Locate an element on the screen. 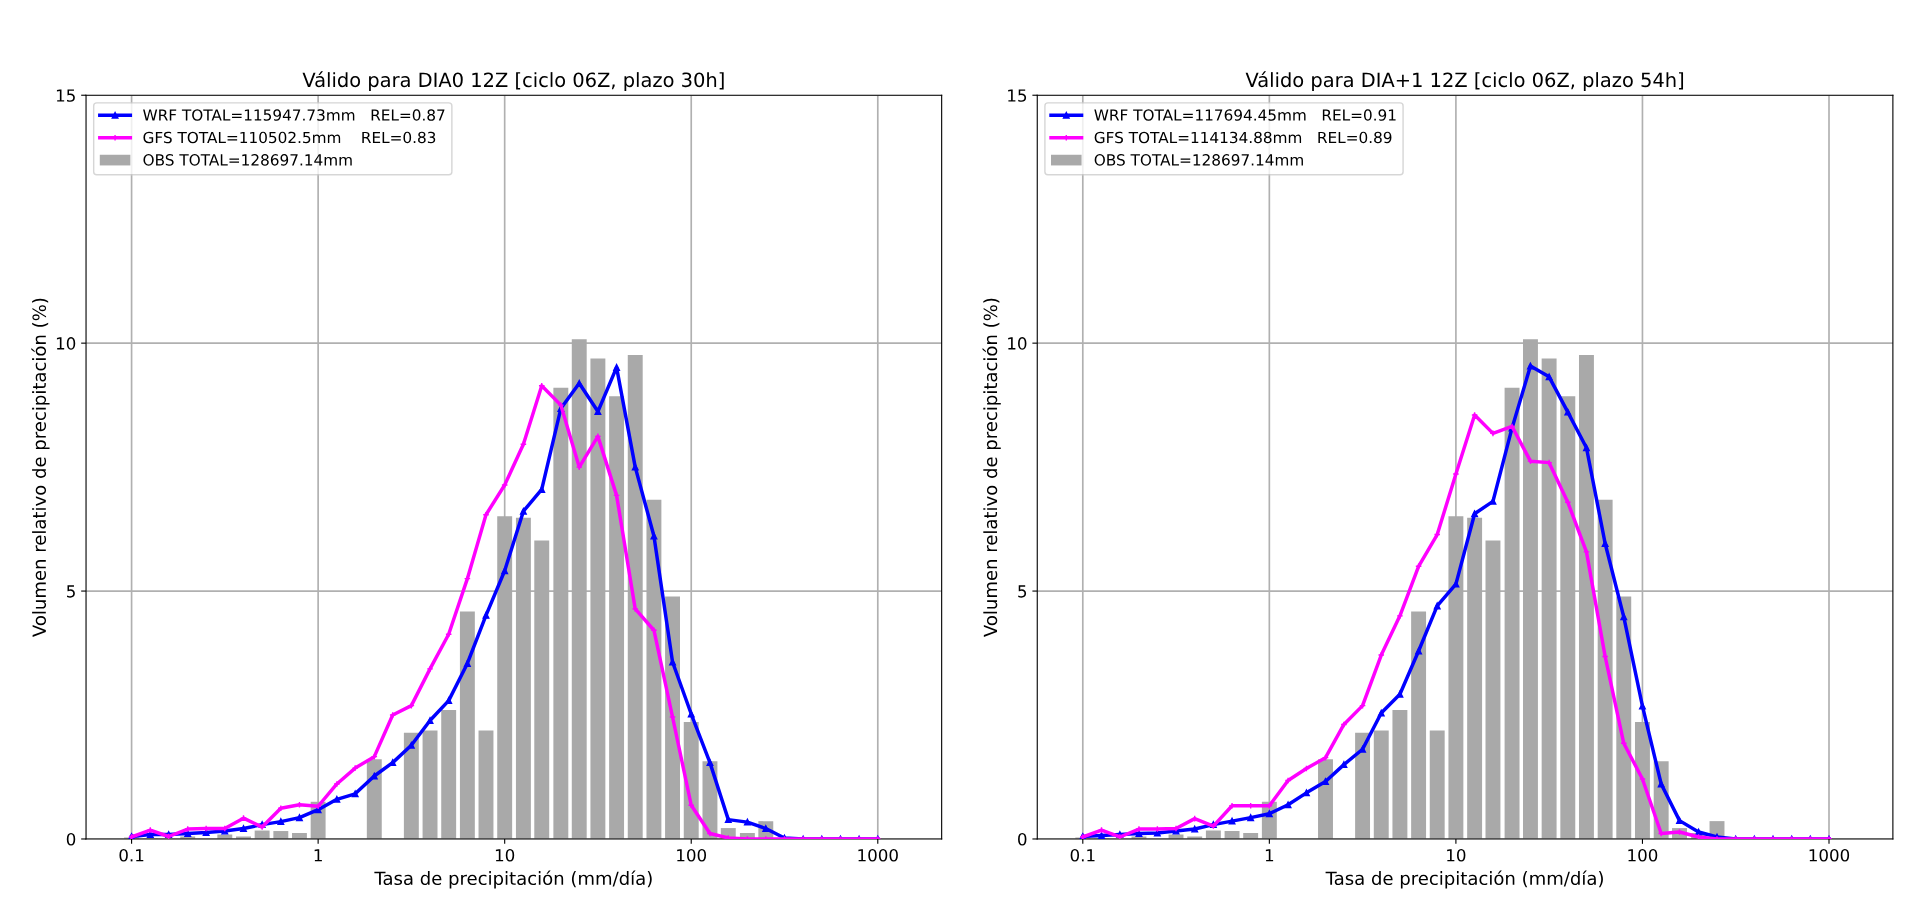 This screenshot has height=907, width=1912. legend-label: GFS TOTAL=110502.5mm REL=0.83 is located at coordinates (289, 137).